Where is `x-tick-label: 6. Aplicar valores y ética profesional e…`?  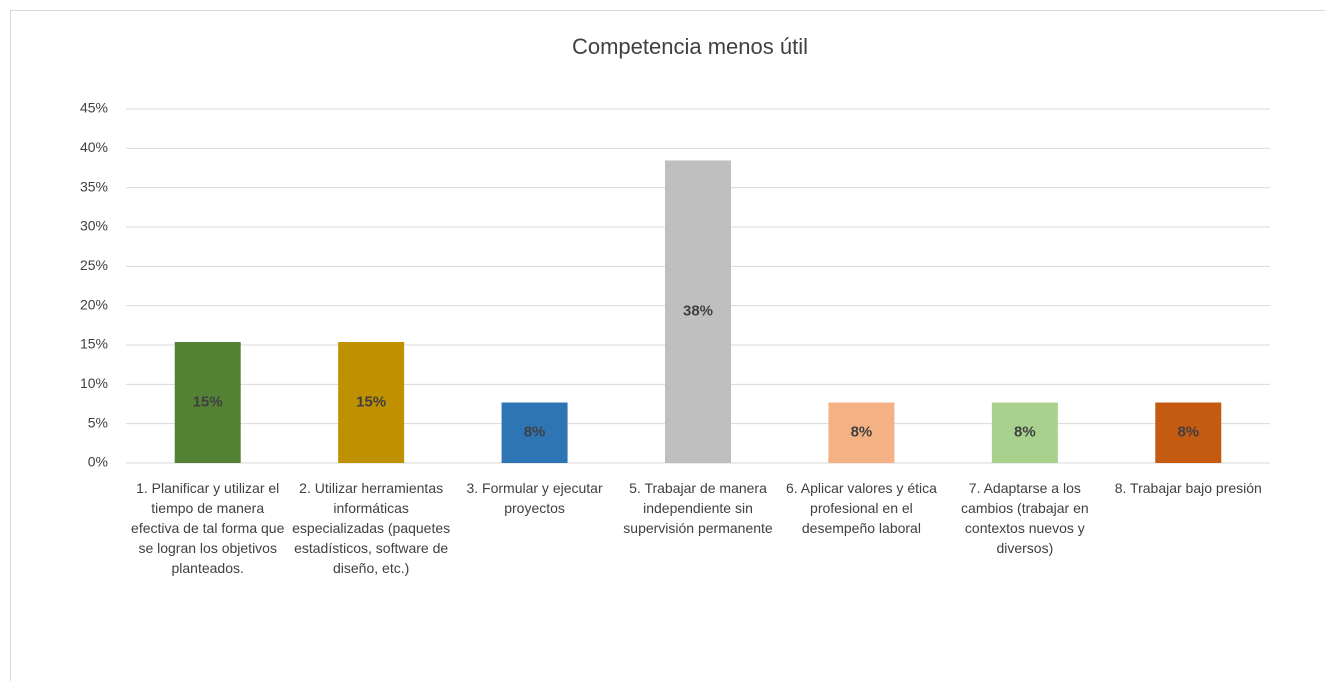 x-tick-label: 6. Aplicar valores y ética profesional e… is located at coordinates (861, 508).